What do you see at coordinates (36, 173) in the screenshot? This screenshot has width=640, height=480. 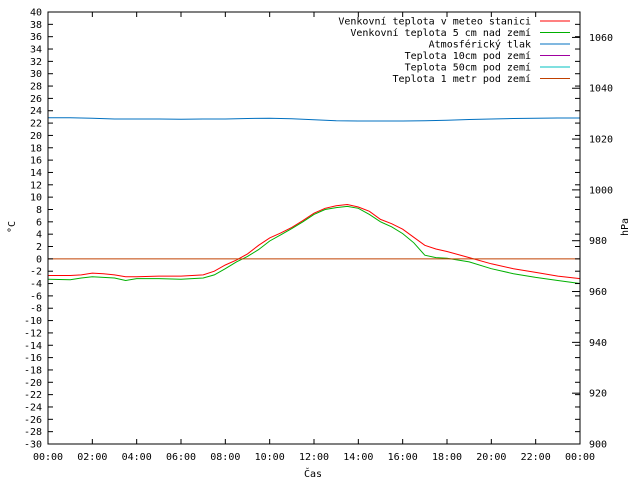 I see `y-tick-label: 14` at bounding box center [36, 173].